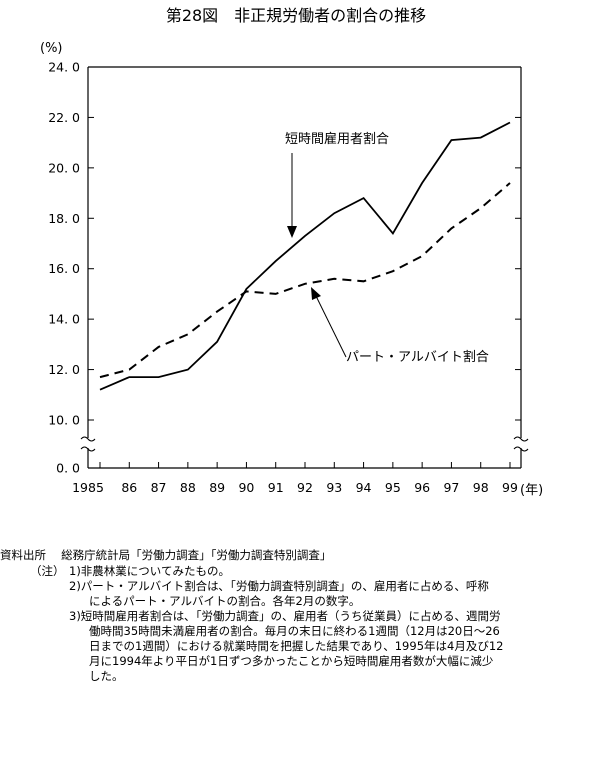 The width and height of the screenshot is (592, 770). I want to click on note-label: （注）, so click(47, 571).